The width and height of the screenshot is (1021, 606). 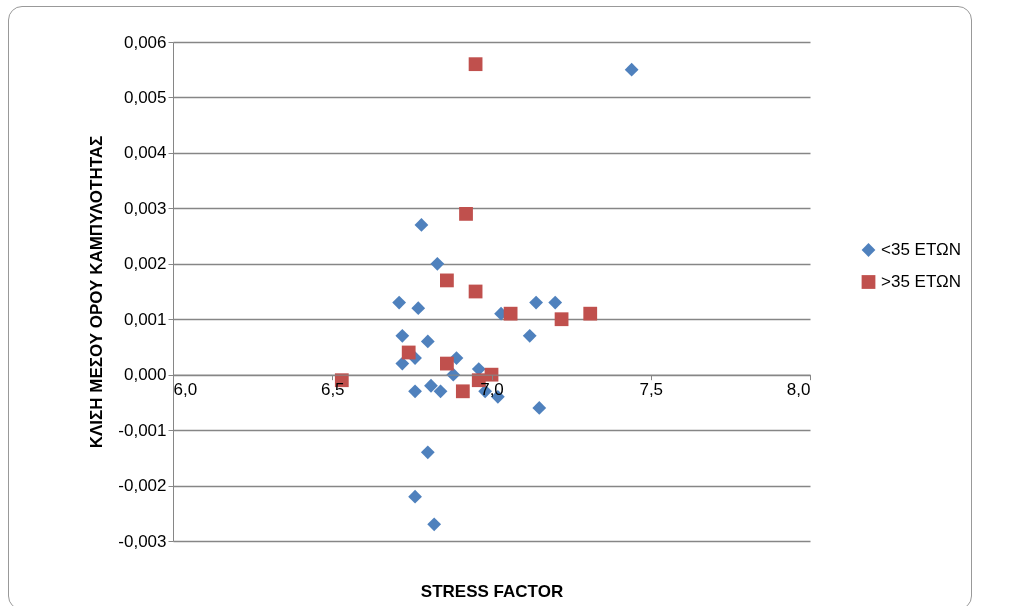 What do you see at coordinates (492, 591) in the screenshot?
I see `x-axis-title: STRESS FACTOR` at bounding box center [492, 591].